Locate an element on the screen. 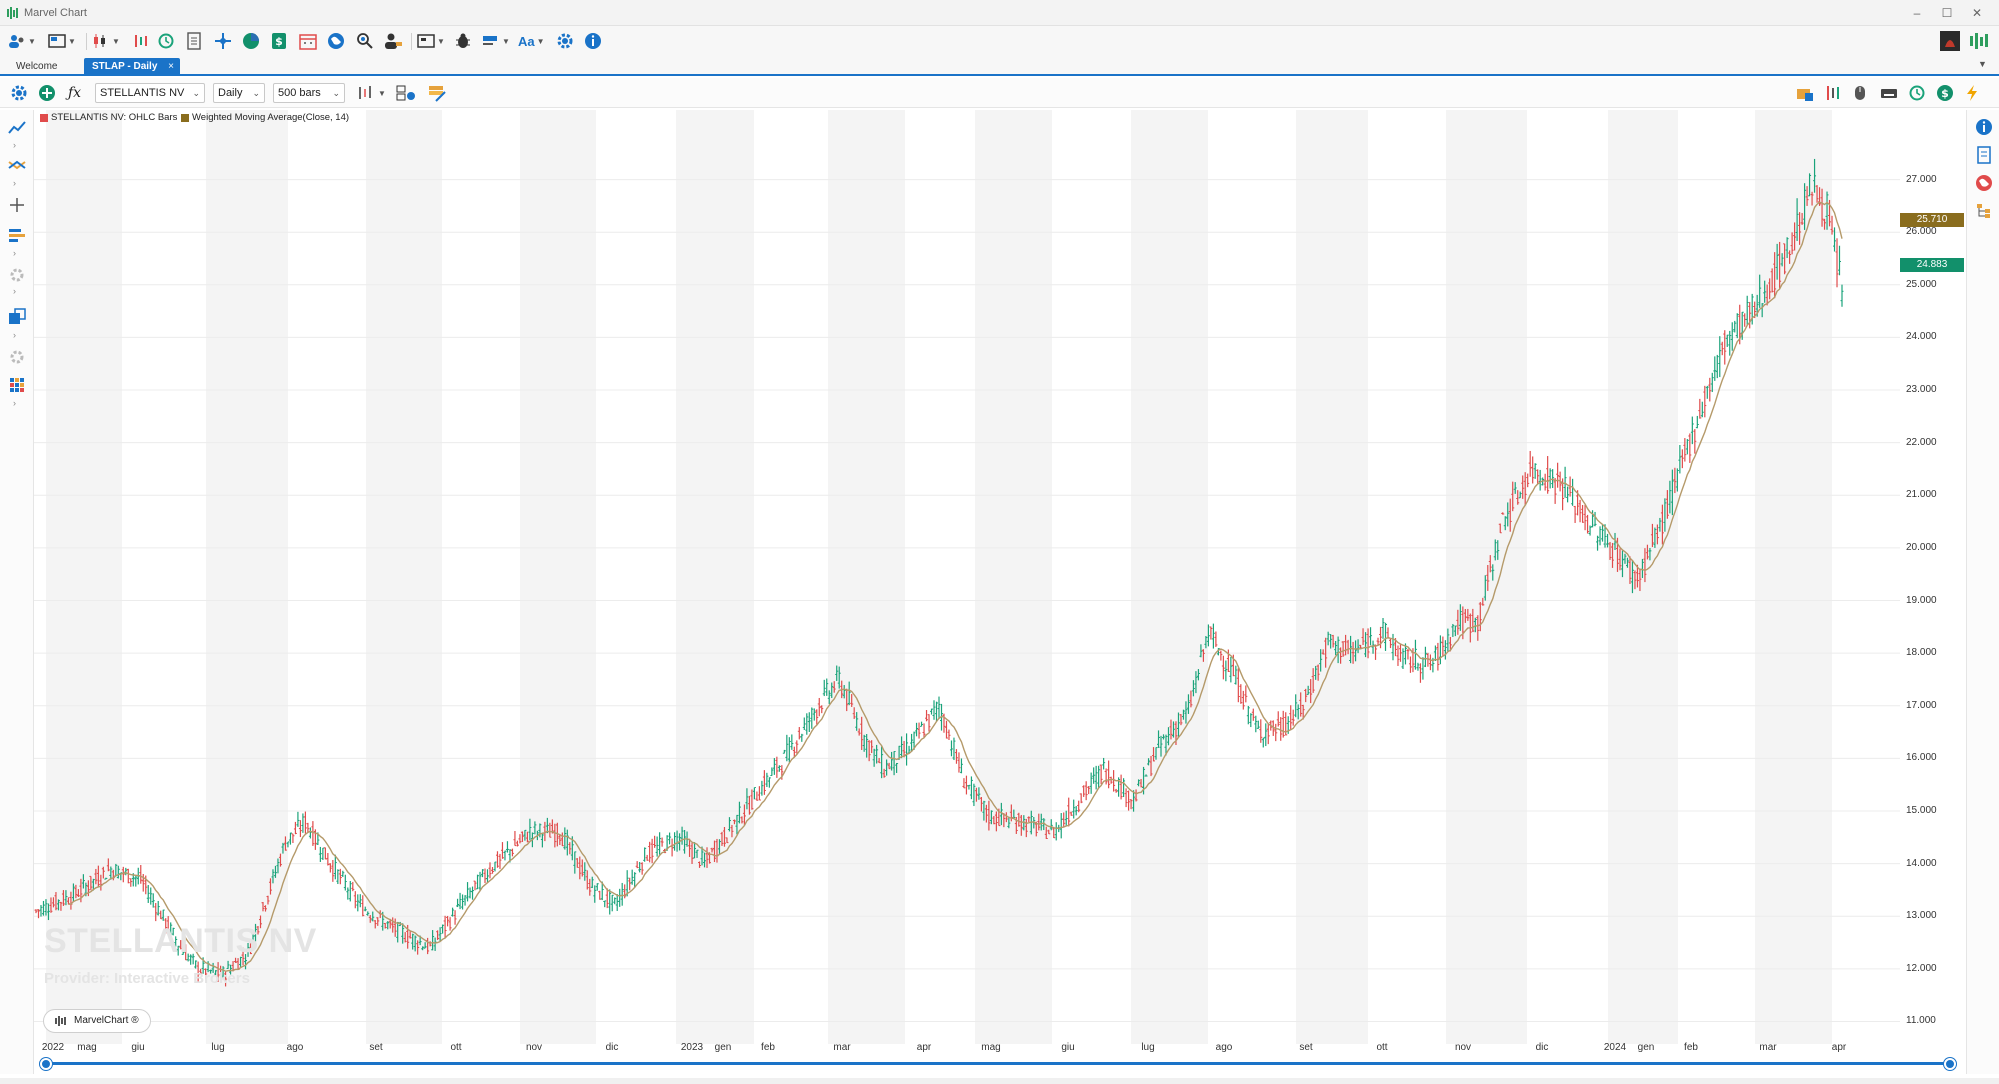  marvel-logo-icon is located at coordinates (60, 1021).